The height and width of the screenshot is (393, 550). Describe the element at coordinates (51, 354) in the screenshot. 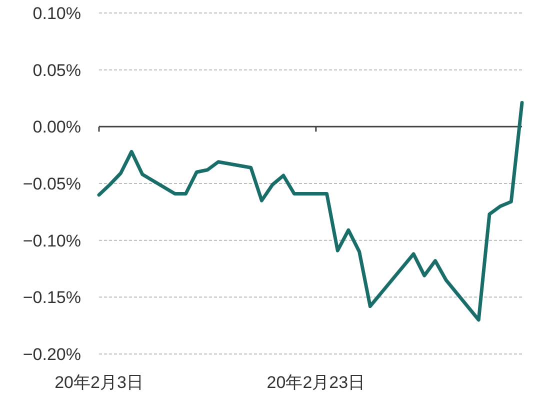

I see `y-tick-label: −0.20%` at that location.